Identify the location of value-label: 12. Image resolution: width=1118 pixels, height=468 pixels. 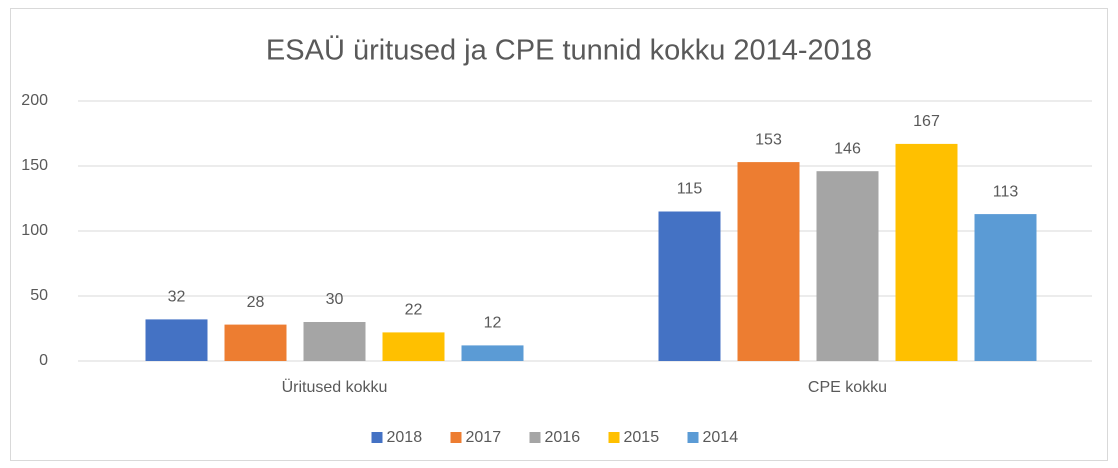
(493, 323).